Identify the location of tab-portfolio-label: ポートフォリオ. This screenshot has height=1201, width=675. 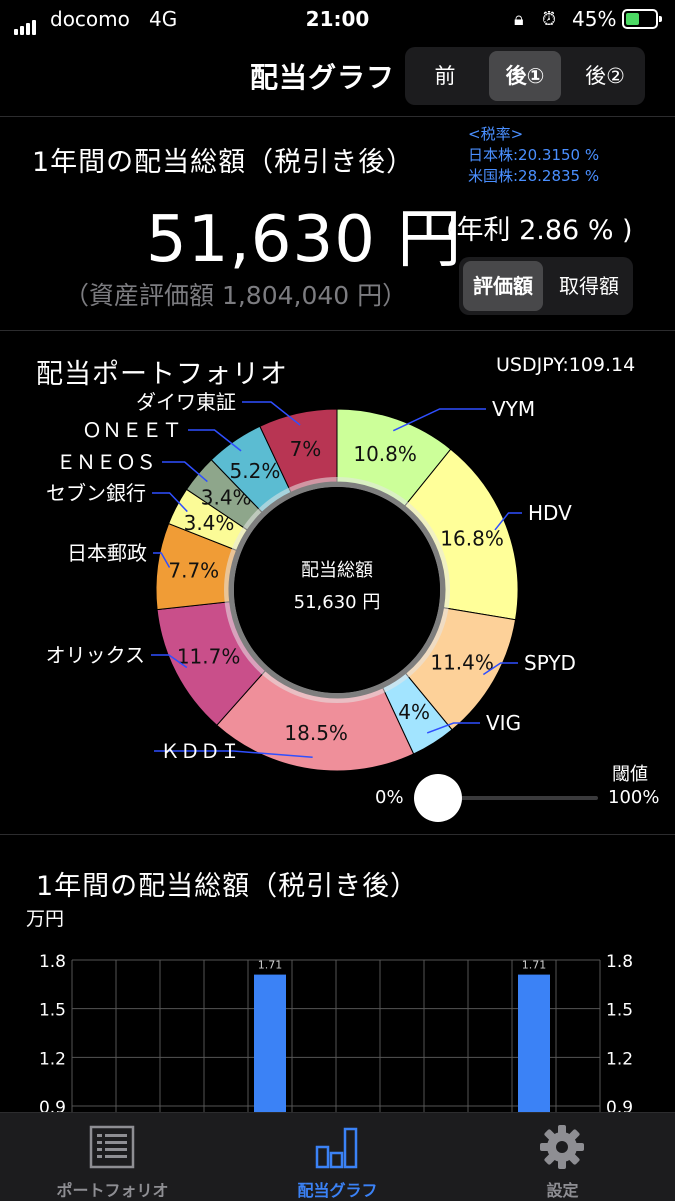
(112, 1190).